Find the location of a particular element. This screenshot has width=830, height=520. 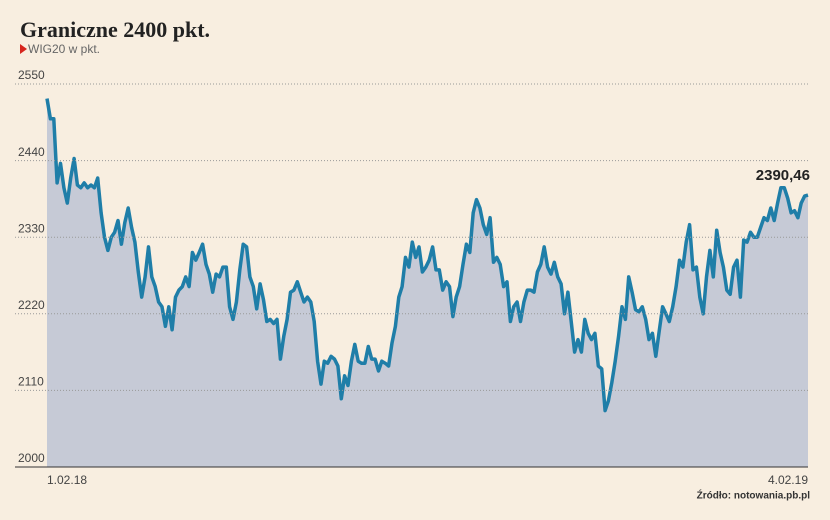

x-tick-label: 4.02.19 is located at coordinates (788, 480).